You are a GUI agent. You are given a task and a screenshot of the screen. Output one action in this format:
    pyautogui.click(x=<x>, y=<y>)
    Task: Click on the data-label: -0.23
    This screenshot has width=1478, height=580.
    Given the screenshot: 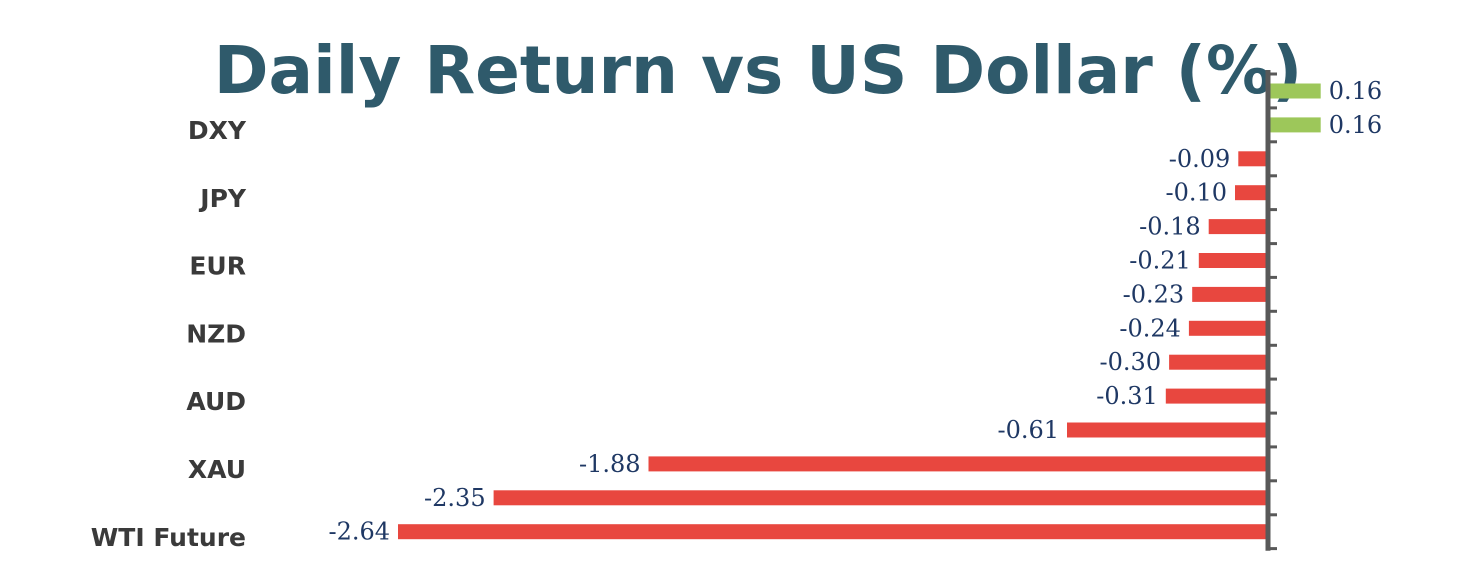 What is the action you would take?
    pyautogui.click(x=1154, y=294)
    